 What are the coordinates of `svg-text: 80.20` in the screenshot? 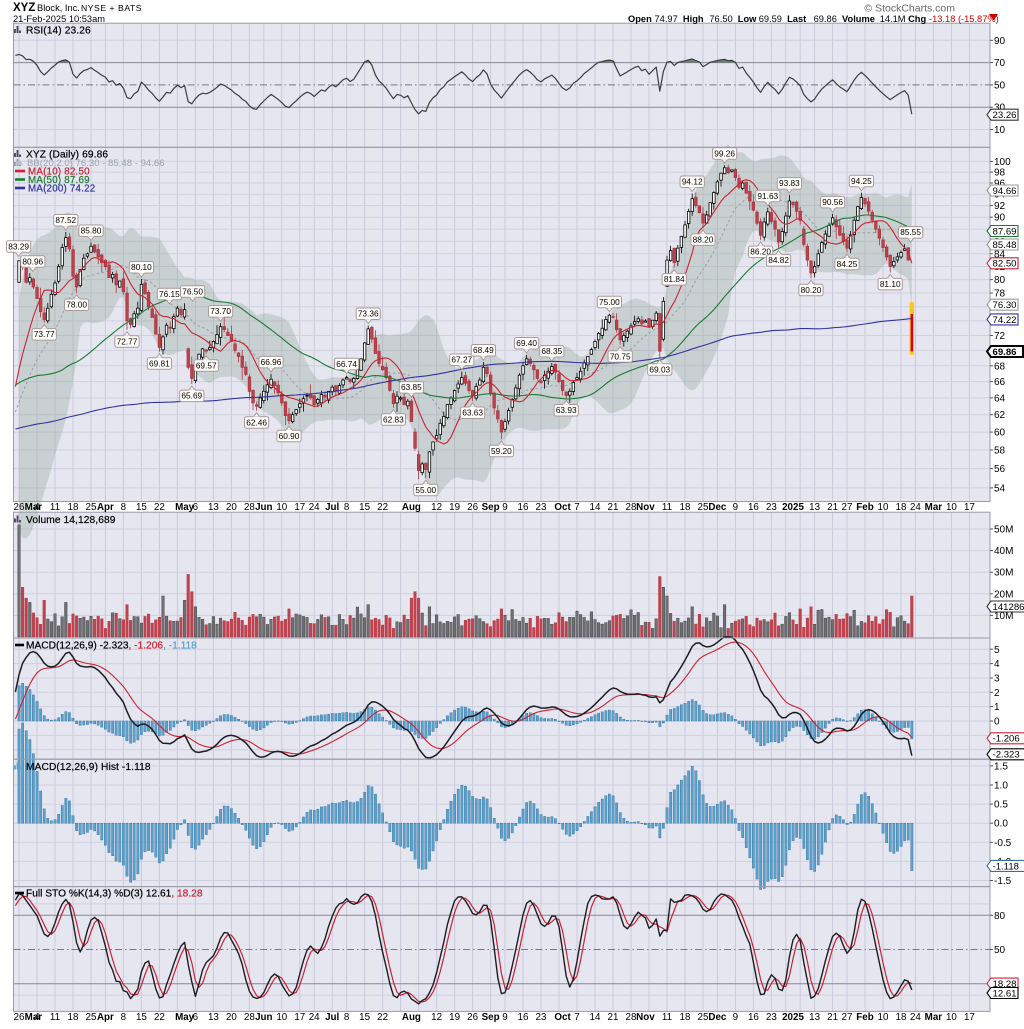 It's located at (811, 290).